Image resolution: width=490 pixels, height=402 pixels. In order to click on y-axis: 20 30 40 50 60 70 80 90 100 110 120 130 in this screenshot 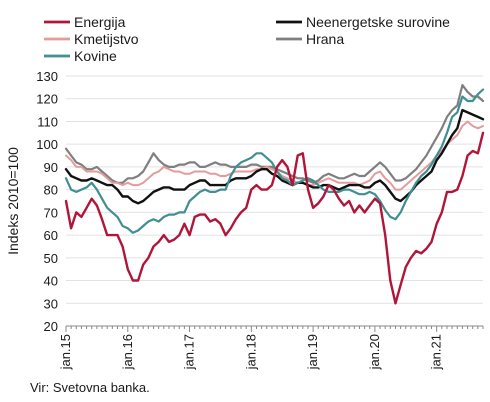, I will do `click(47, 201)`.